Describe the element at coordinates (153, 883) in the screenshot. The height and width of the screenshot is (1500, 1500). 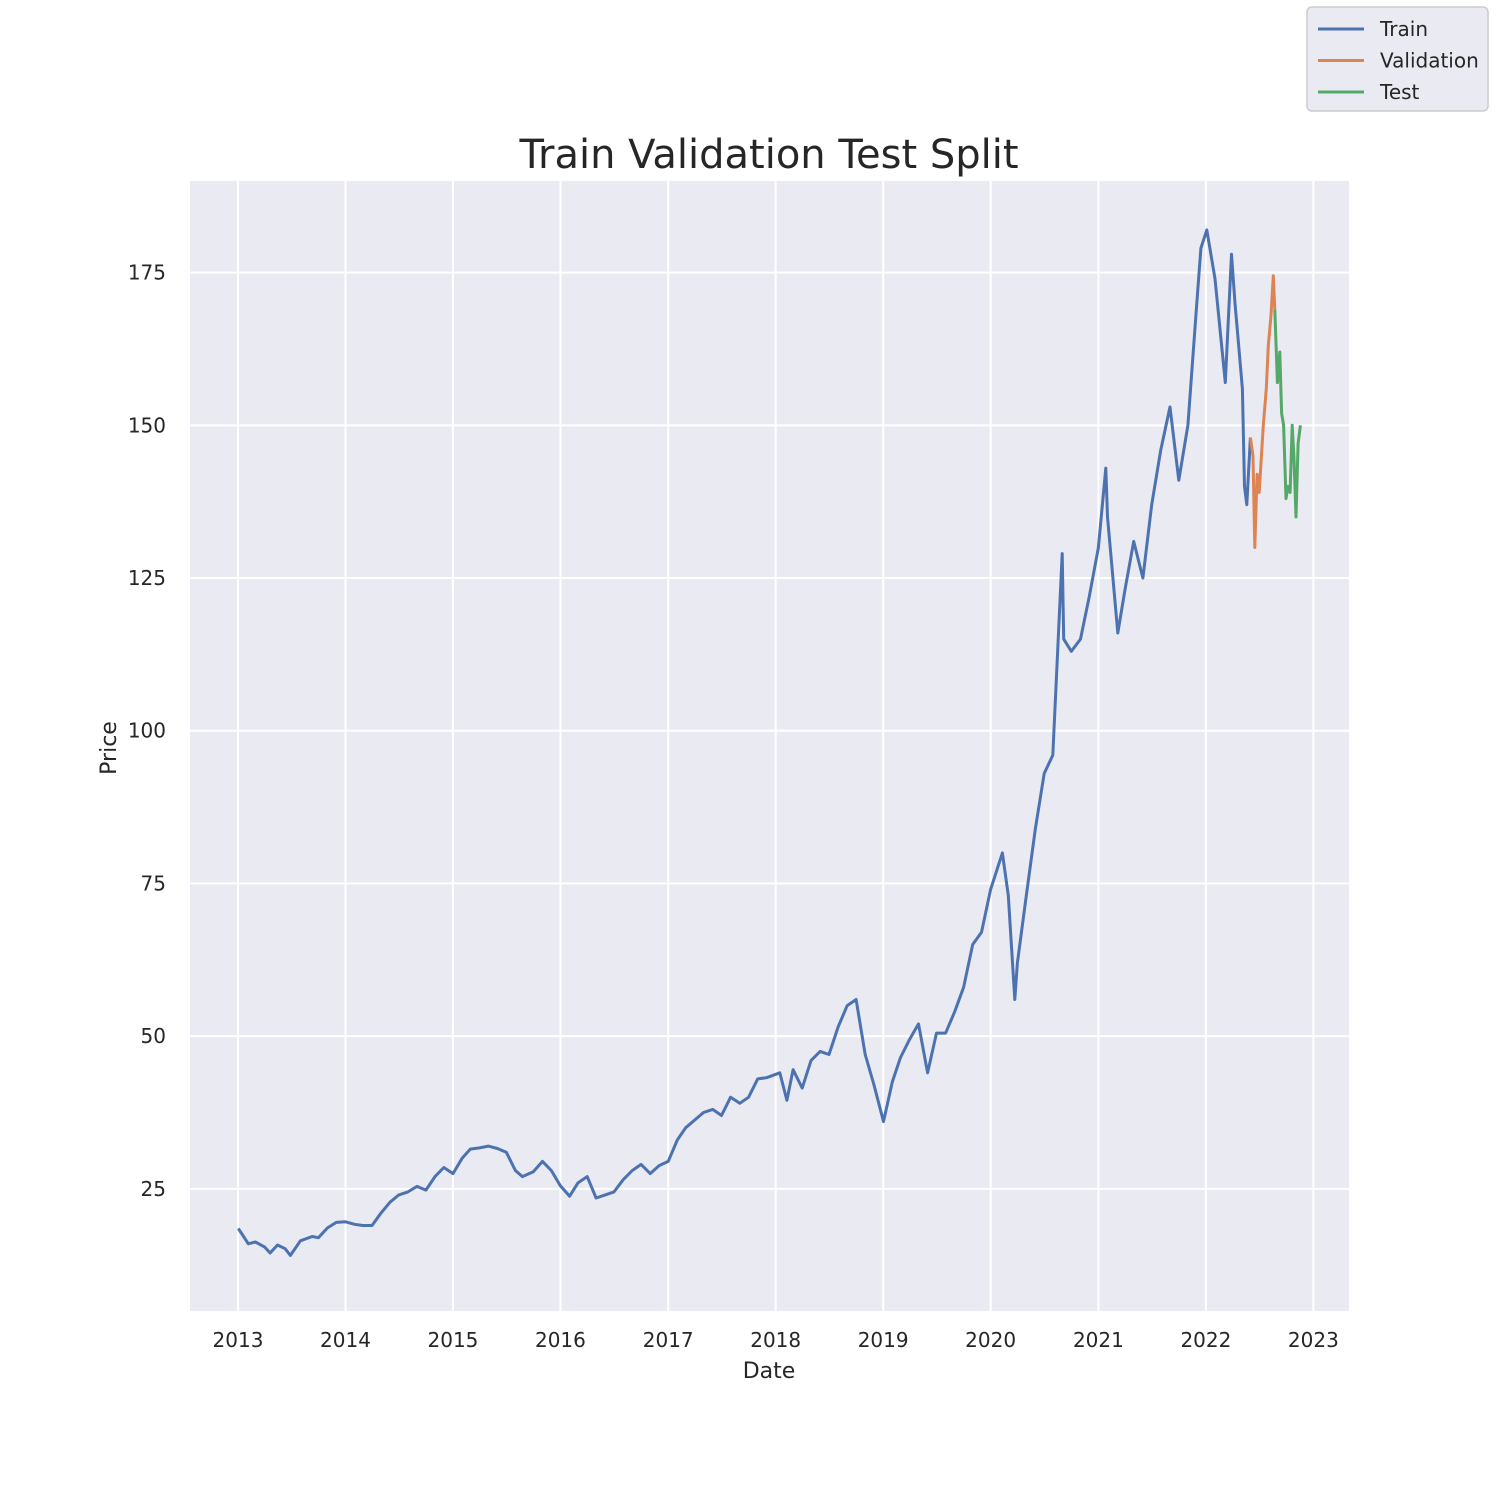
I see `y-tick-label: 75` at that location.